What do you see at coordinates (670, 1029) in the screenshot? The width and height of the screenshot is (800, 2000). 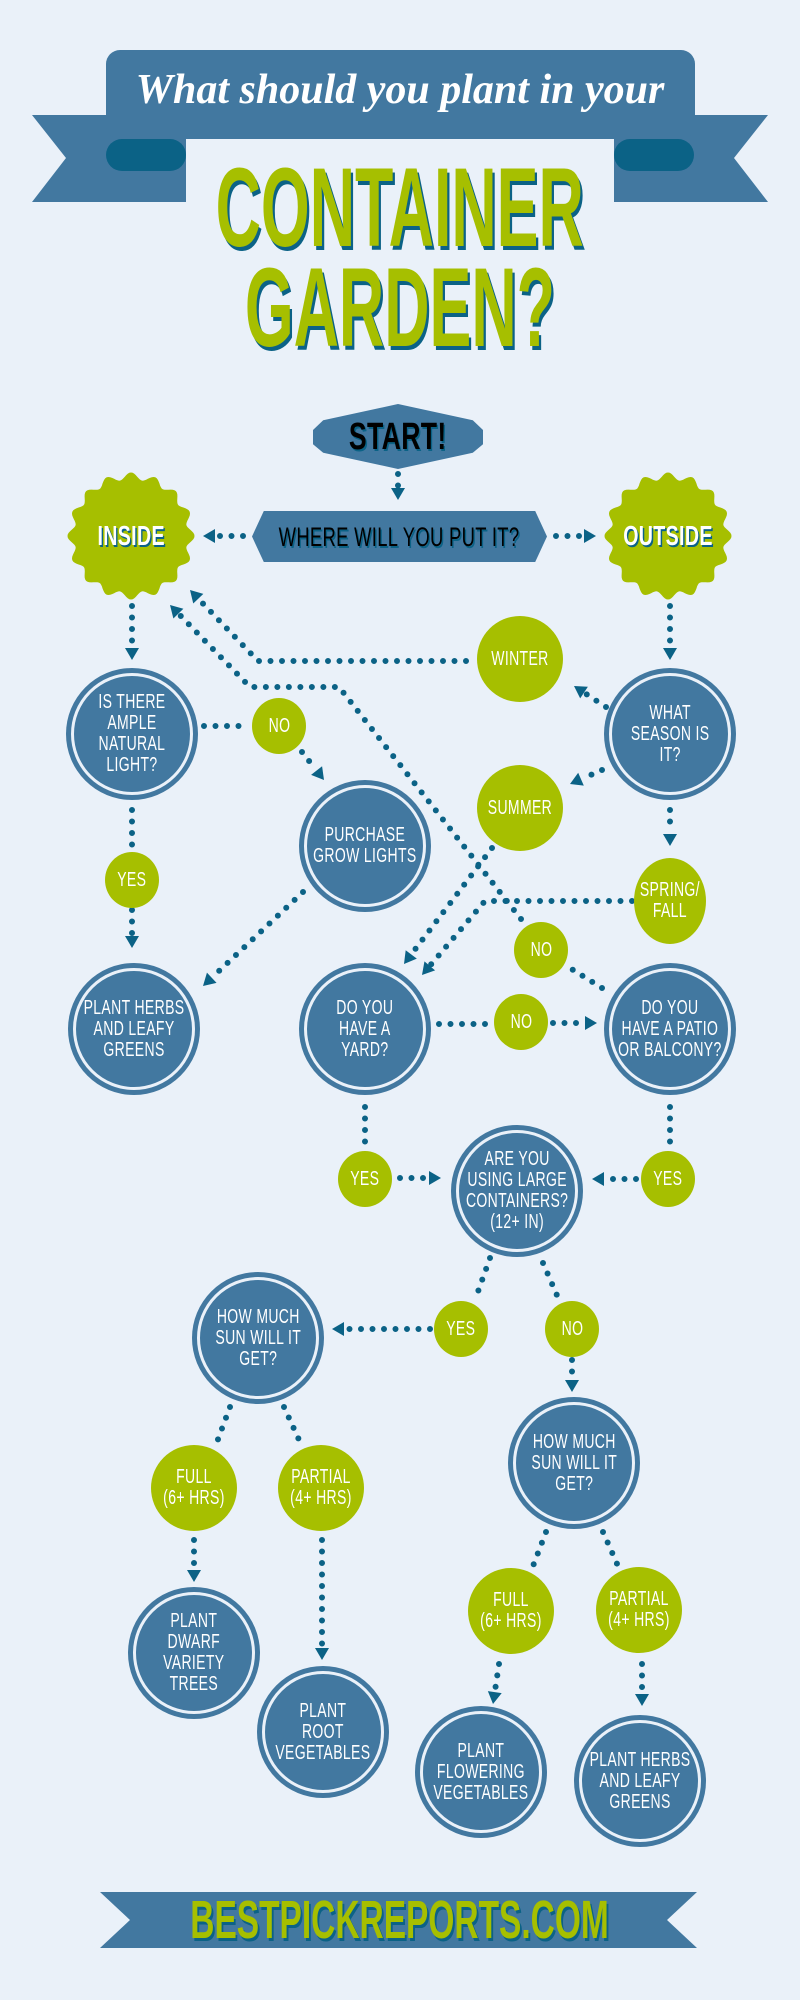 I see `node-patio: DO YOU HAVE A PATIO OR BALCONY?` at bounding box center [670, 1029].